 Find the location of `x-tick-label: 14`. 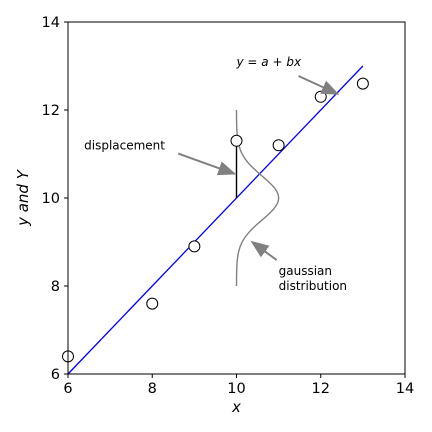

x-tick-label: 14 is located at coordinates (405, 389).